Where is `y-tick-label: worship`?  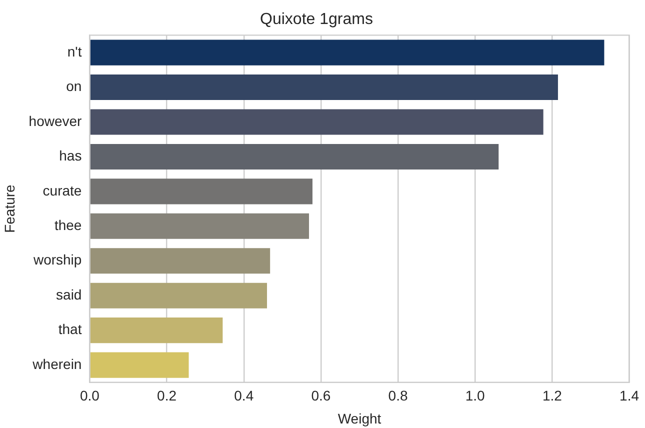 y-tick-label: worship is located at coordinates (57, 260).